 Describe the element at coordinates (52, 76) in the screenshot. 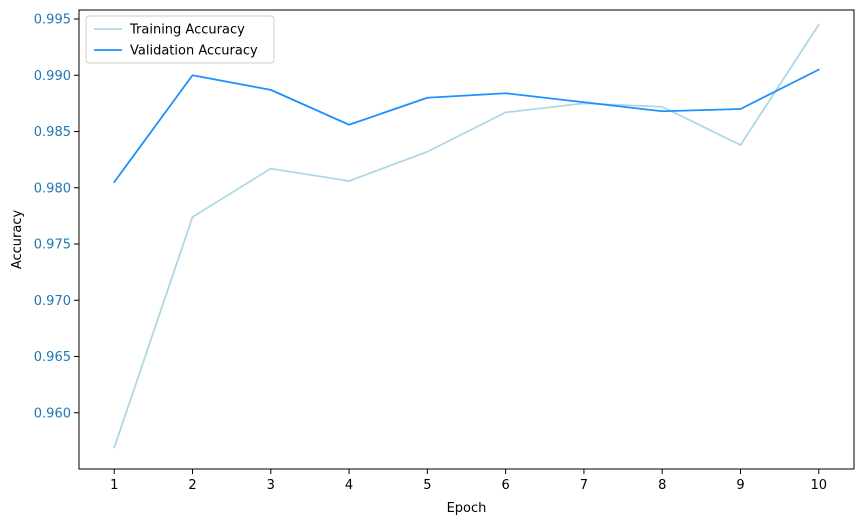

I see `y-tick-label: 0.990` at that location.